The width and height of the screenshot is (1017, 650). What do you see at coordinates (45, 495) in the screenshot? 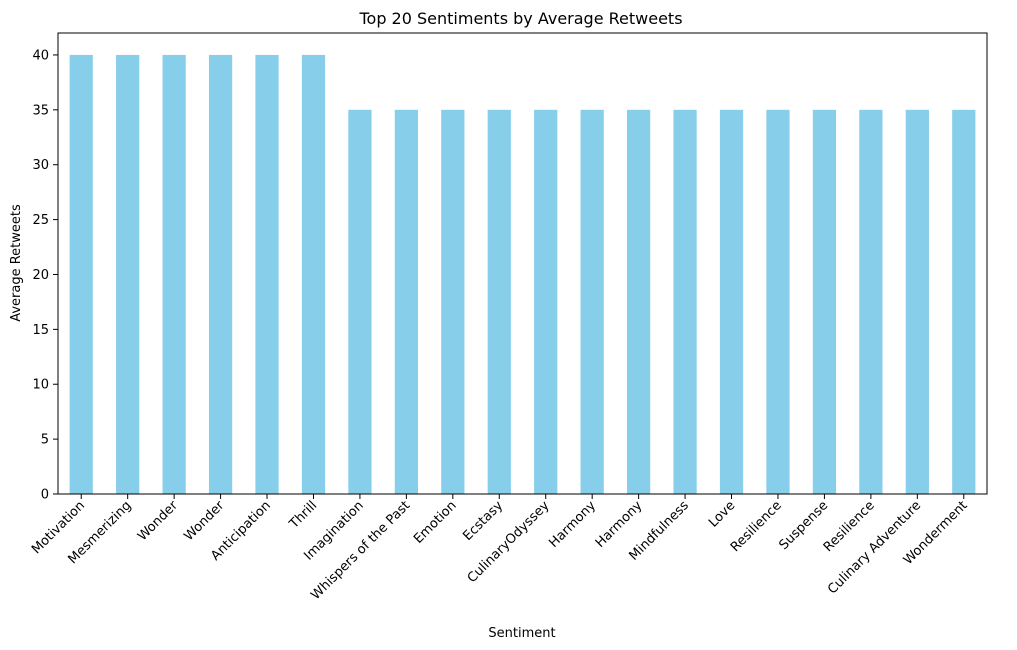
I see `y-tick-label: 0` at bounding box center [45, 495].